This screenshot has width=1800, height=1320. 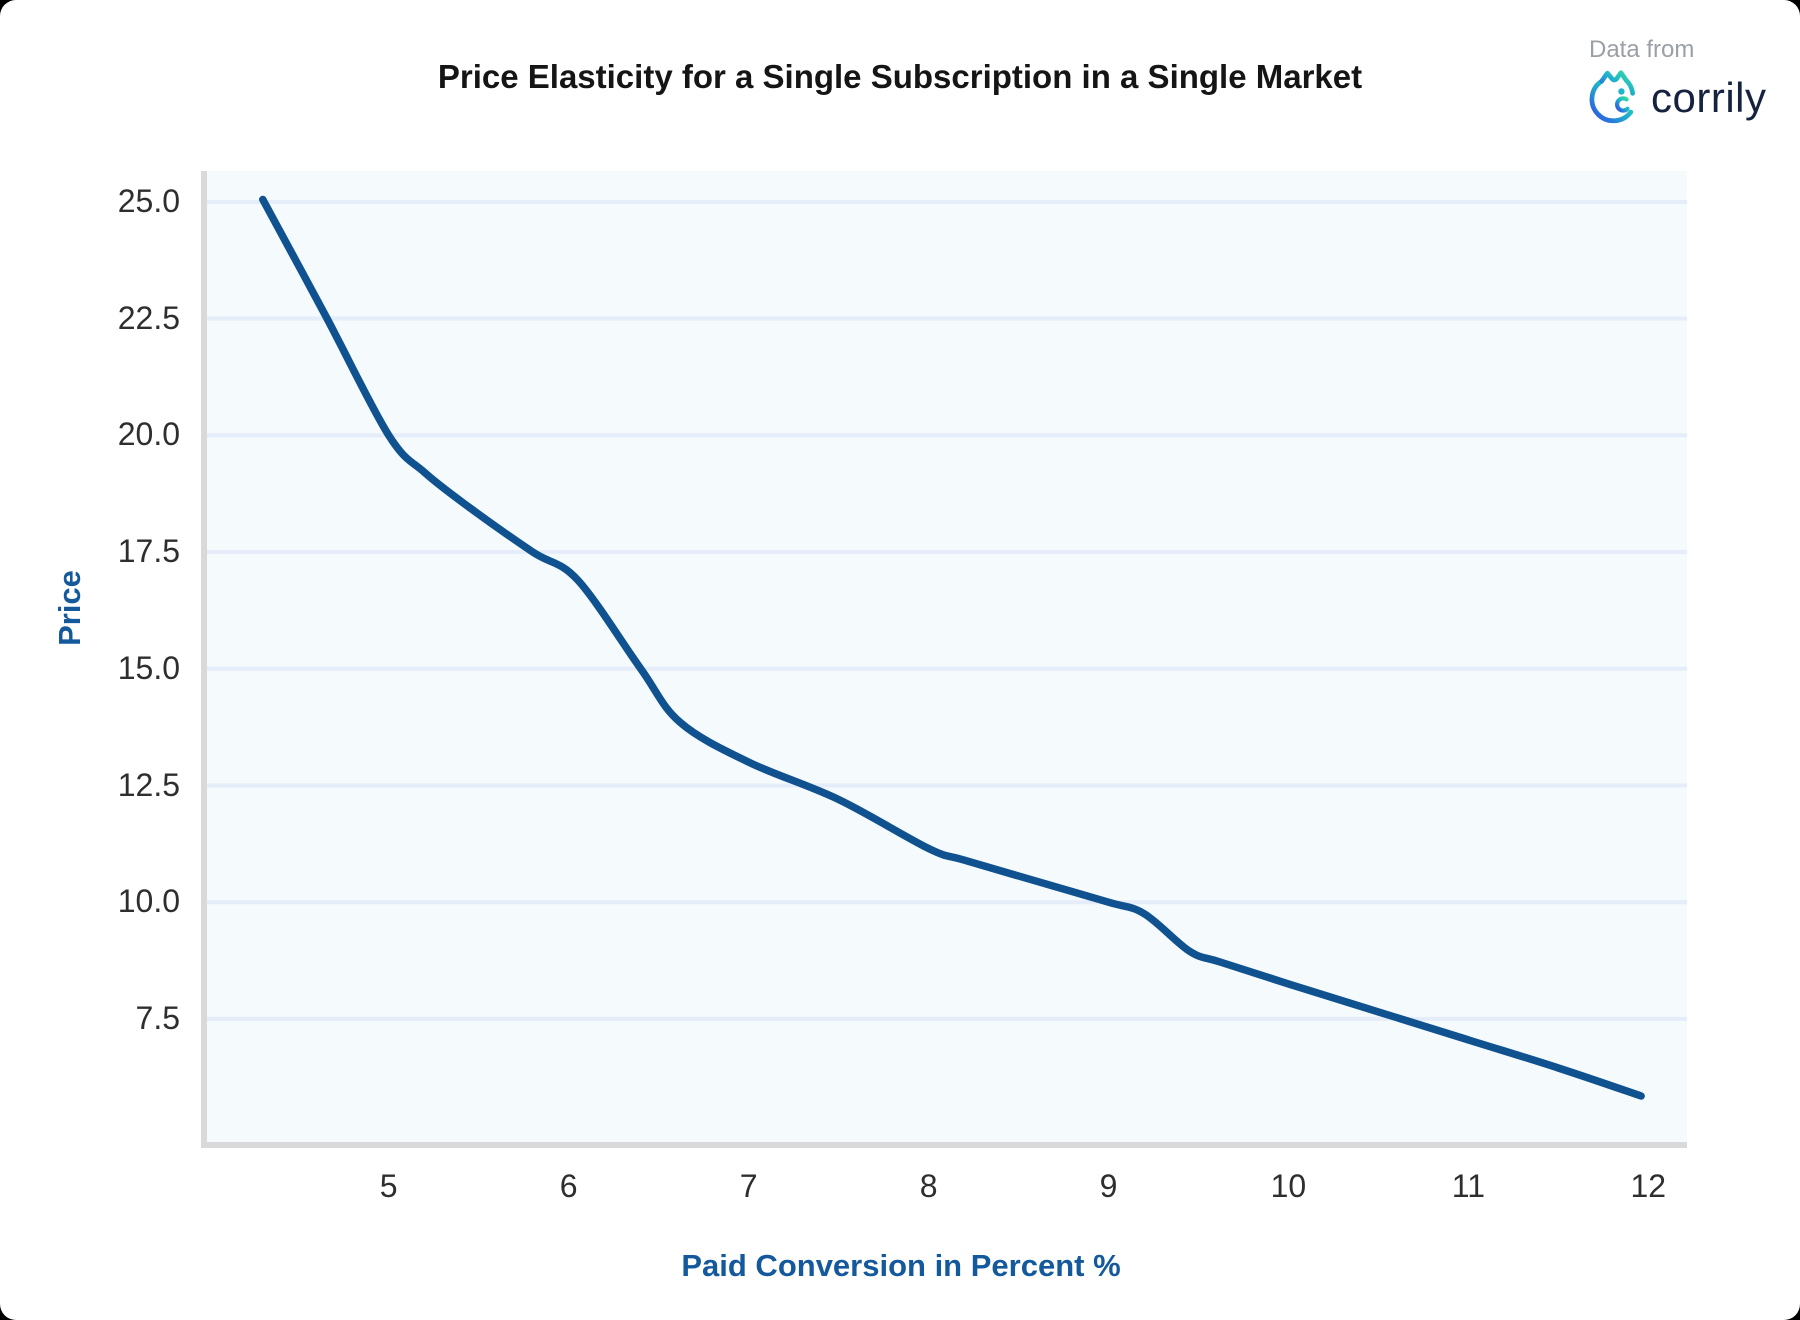 What do you see at coordinates (157, 1017) in the screenshot?
I see `y-tick-label: 7.5` at bounding box center [157, 1017].